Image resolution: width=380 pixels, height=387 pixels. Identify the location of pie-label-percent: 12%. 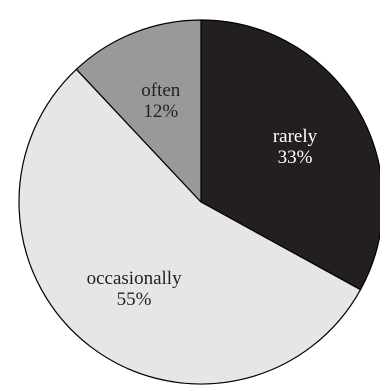
(160, 111).